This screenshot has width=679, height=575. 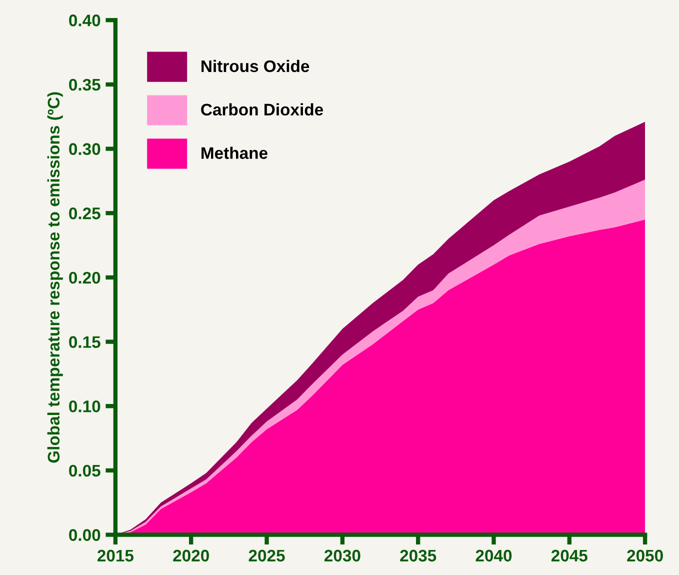 I want to click on legend-label: Methane, so click(x=235, y=152).